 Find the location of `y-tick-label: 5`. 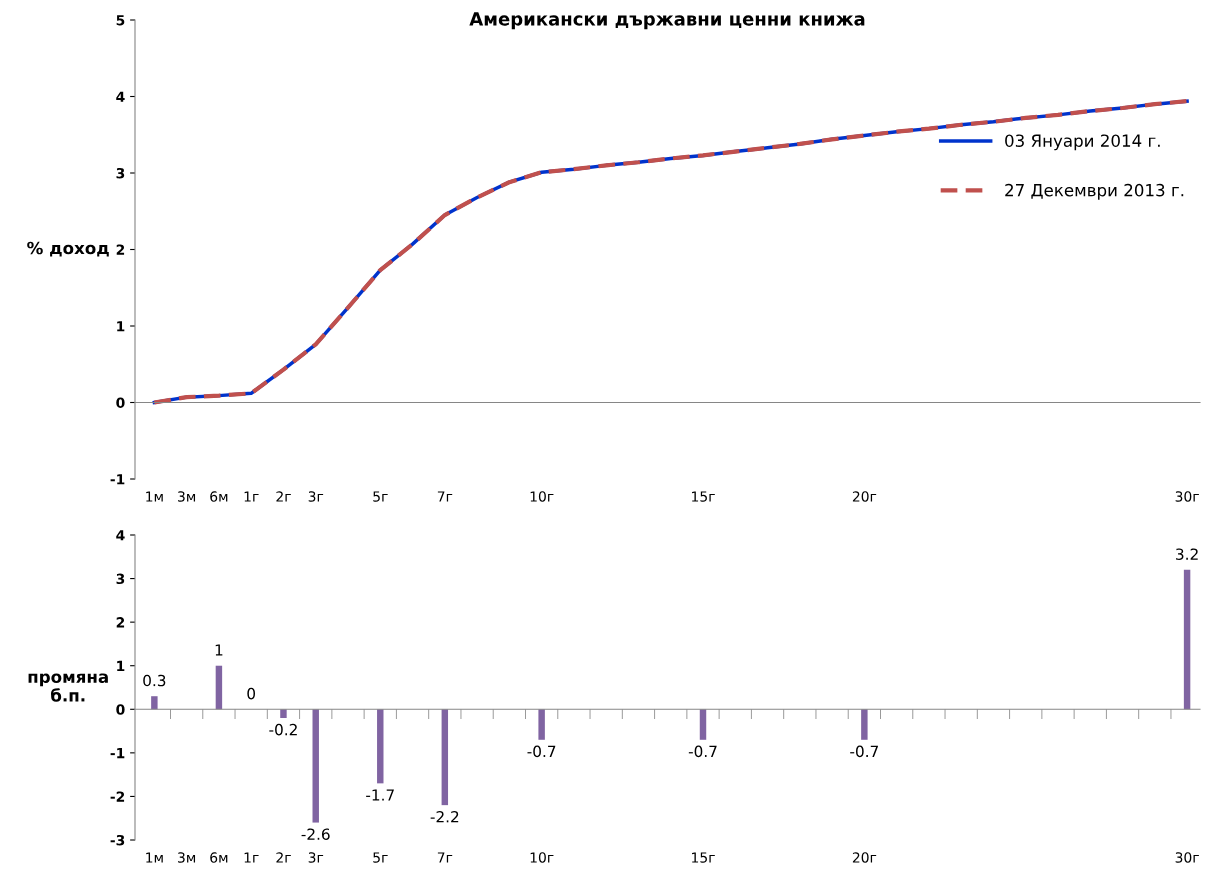

y-tick-label: 5 is located at coordinates (120, 20).